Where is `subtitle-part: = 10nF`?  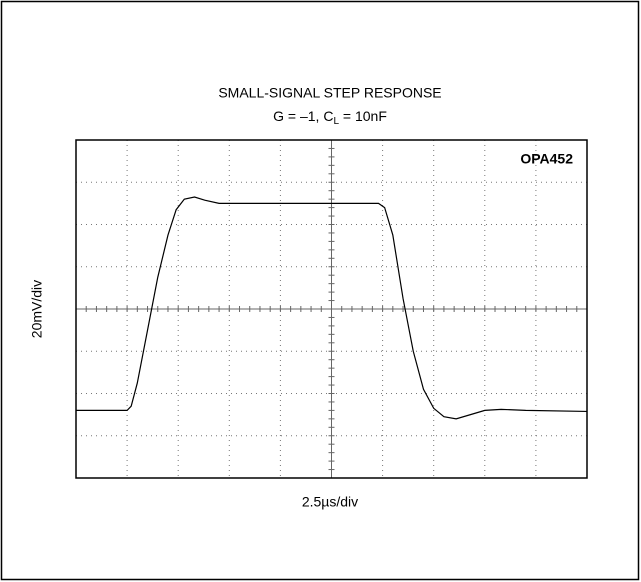 subtitle-part: = 10nF is located at coordinates (363, 116).